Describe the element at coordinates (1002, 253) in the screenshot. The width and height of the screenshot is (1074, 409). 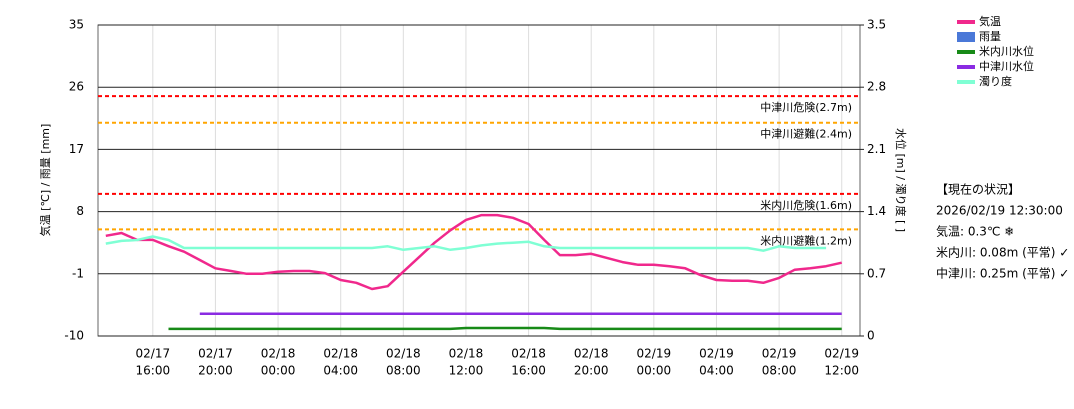
I see `status-line: 米内川: 0.08m (平常) ✓` at that location.